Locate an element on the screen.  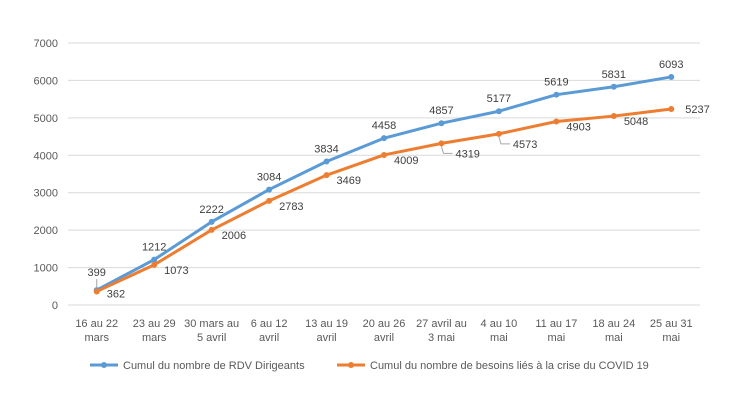
x-tick-label: 18 au 24 mai is located at coordinates (613, 331).